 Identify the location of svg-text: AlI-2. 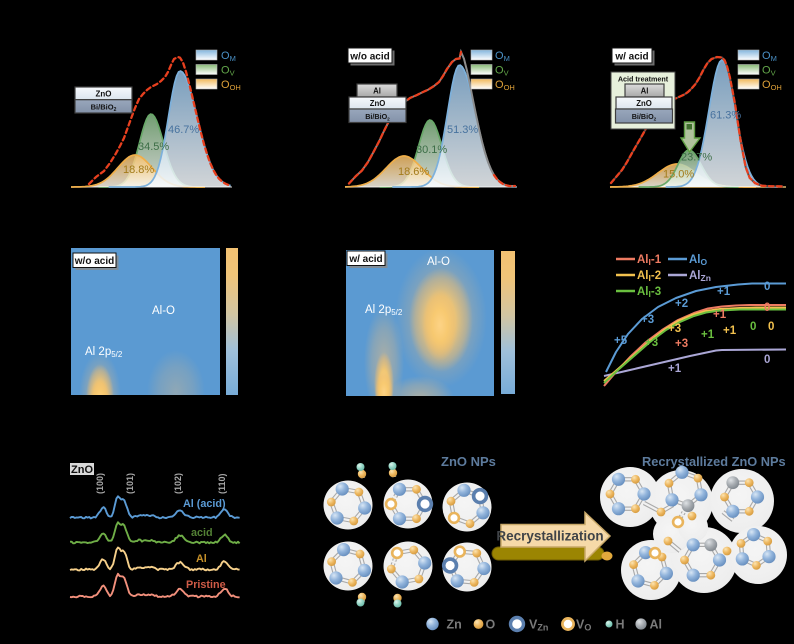
(649, 276).